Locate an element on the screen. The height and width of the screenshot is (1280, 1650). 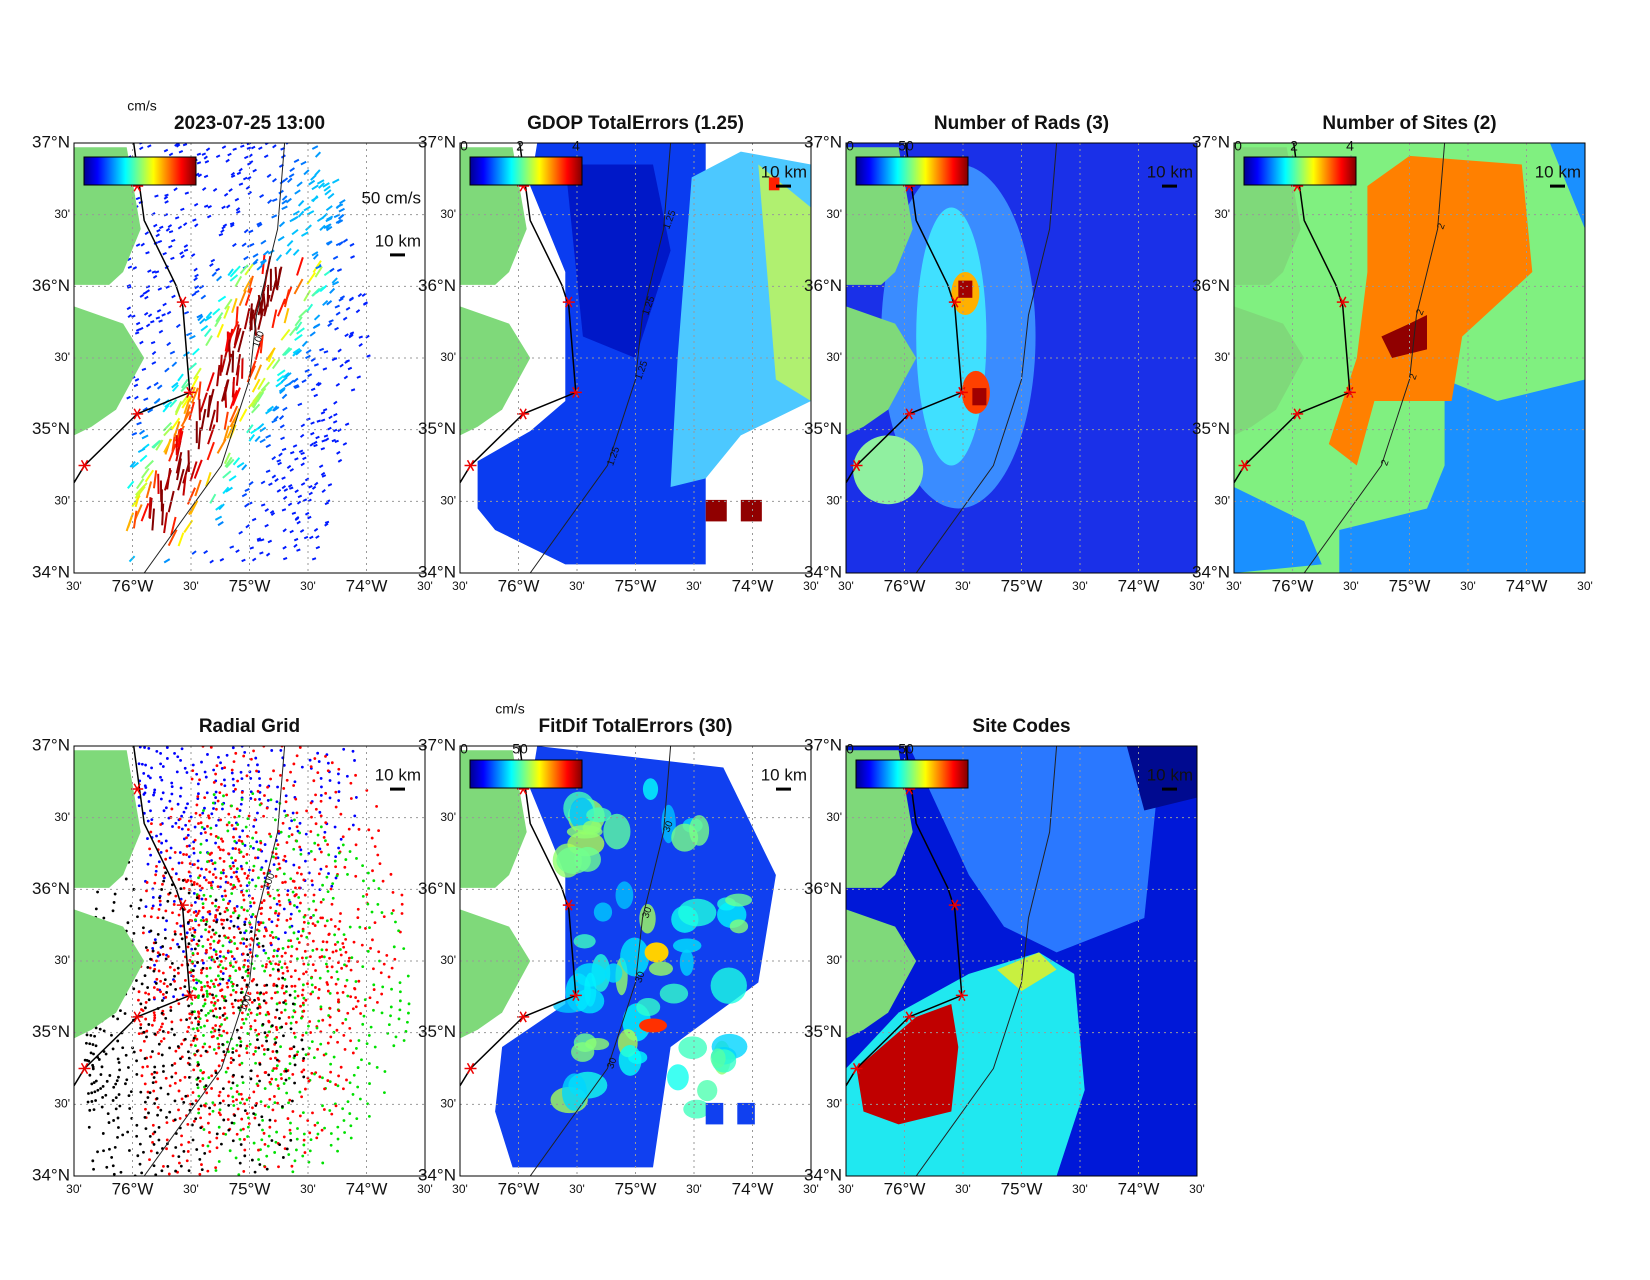
field-cell is located at coordinates (979, 396).